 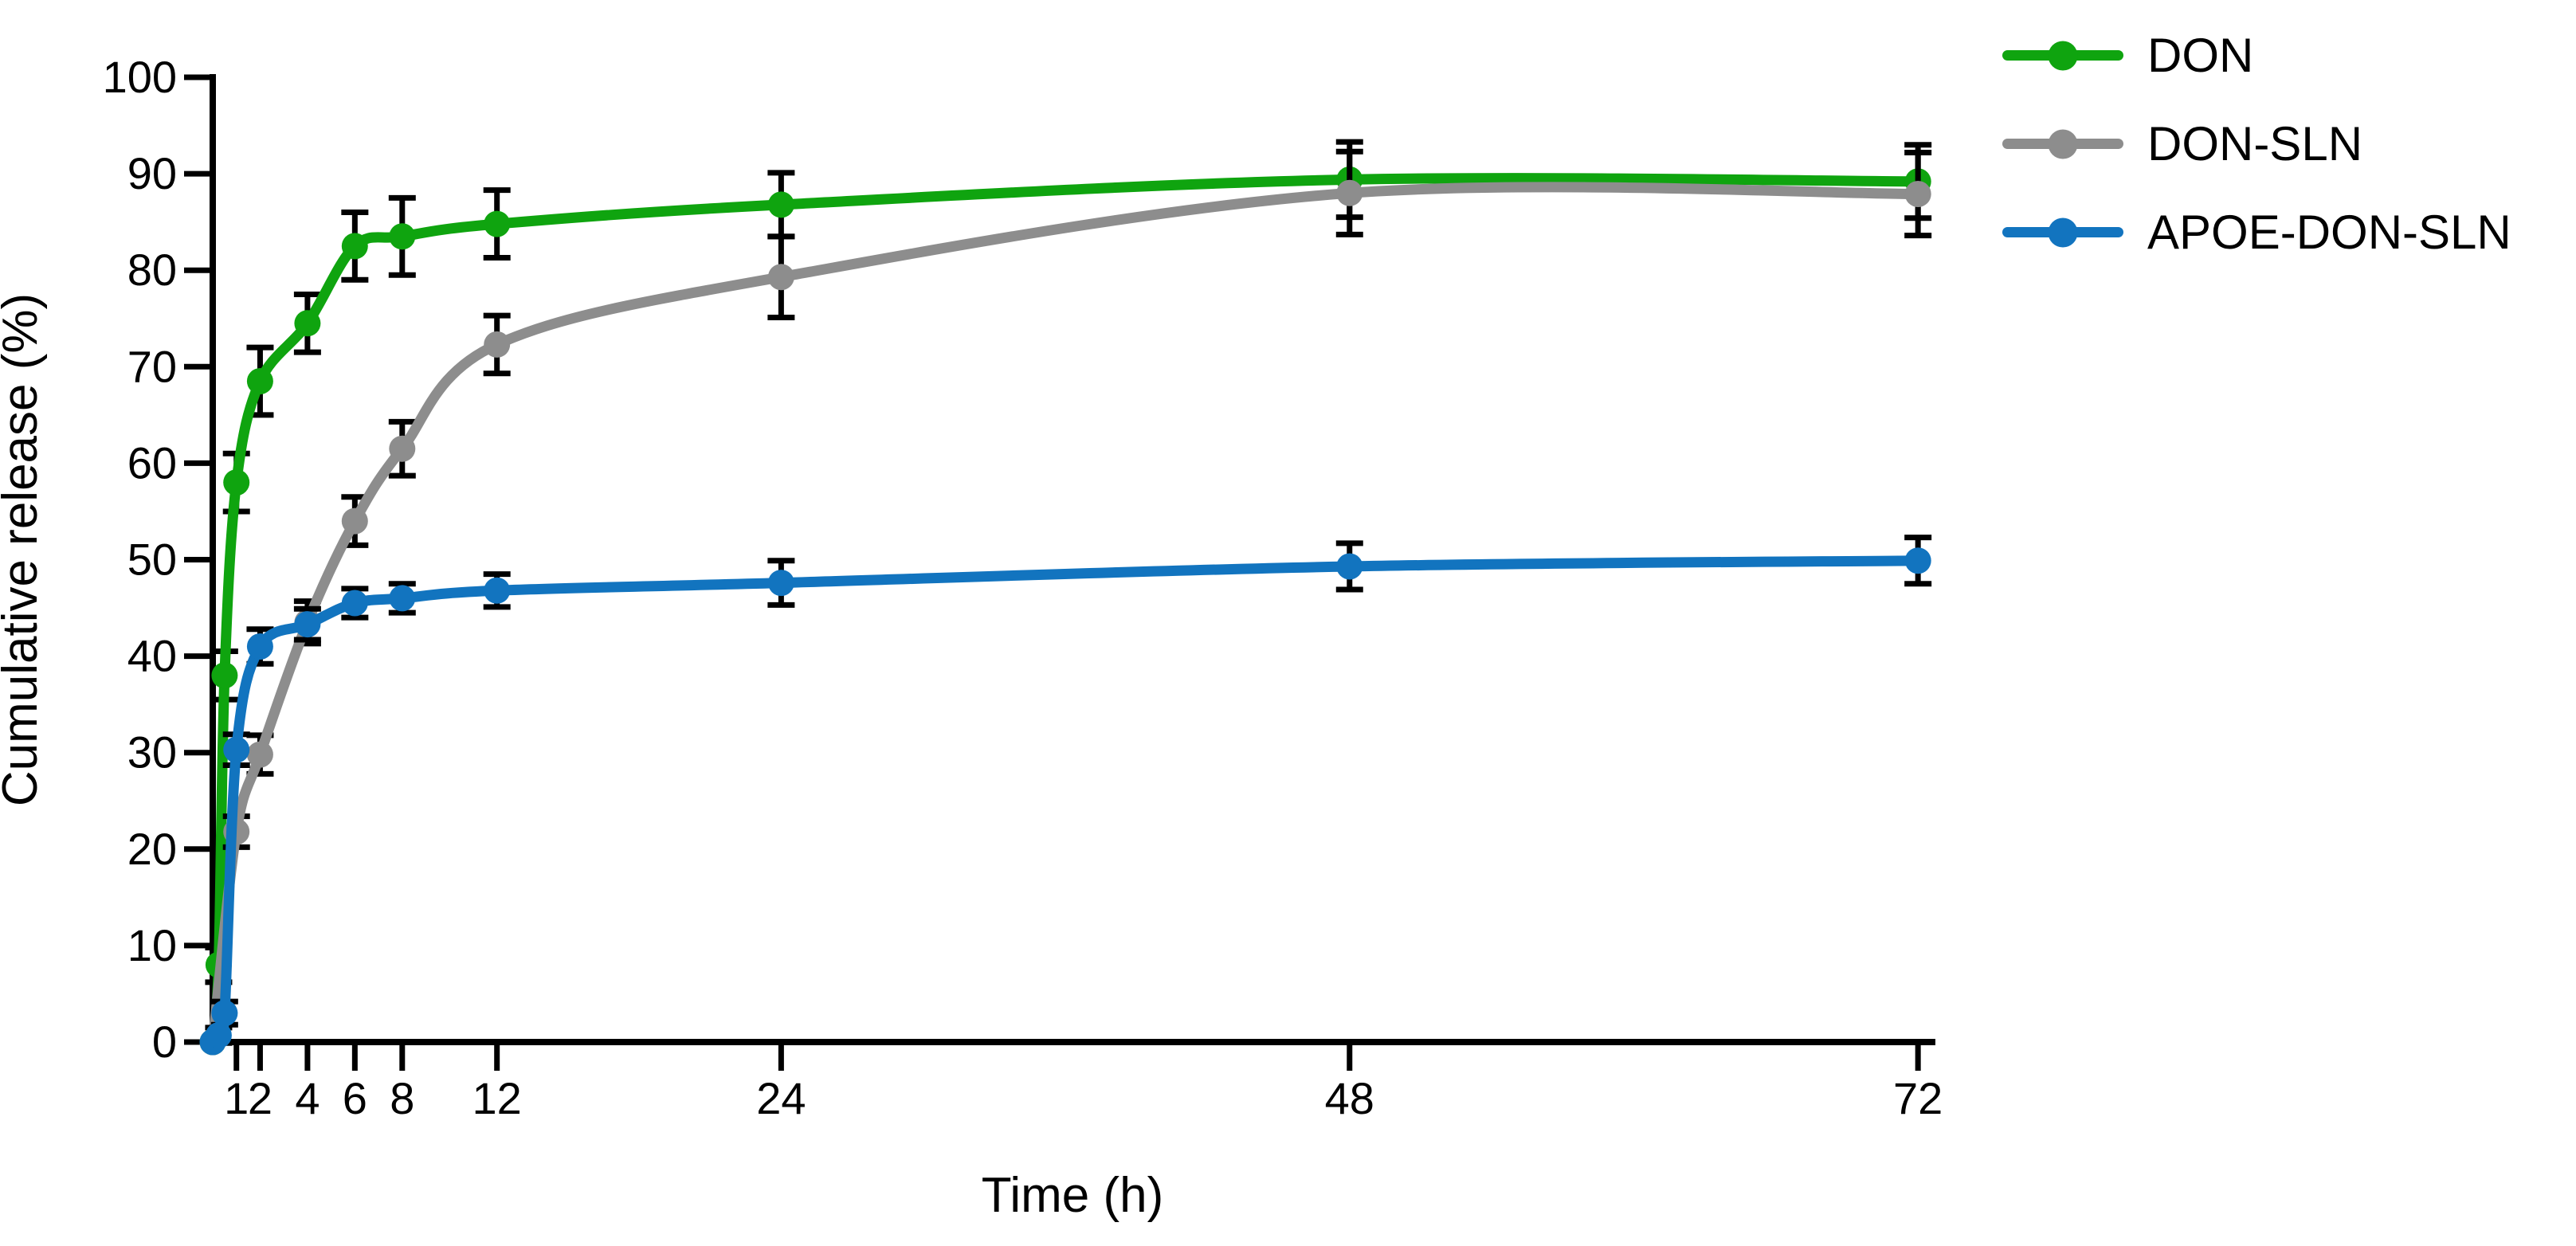 What do you see at coordinates (152, 945) in the screenshot?
I see `y-tick-label: 10` at bounding box center [152, 945].